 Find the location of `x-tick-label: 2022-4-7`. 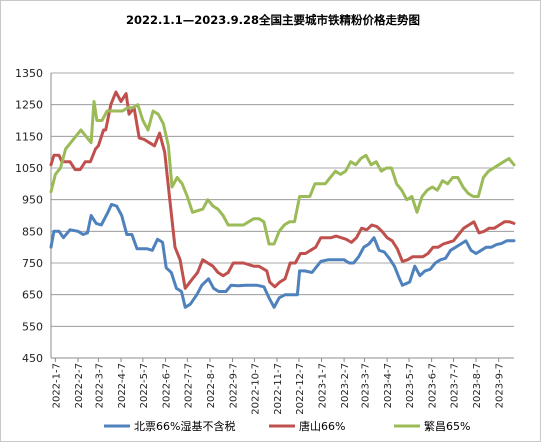

x-tick-label: 2022-4-7 is located at coordinates (122, 385).